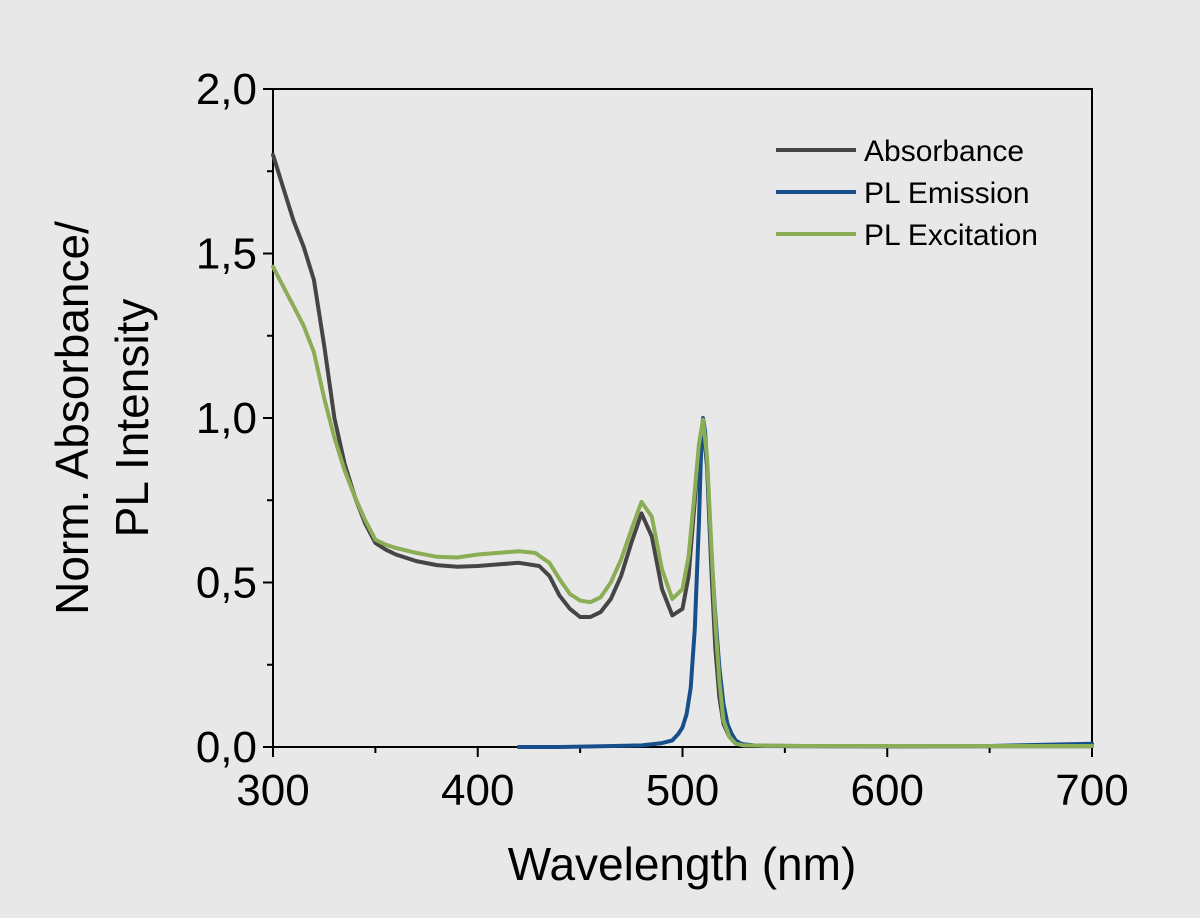 This screenshot has width=1200, height=918. I want to click on x-tick-label: 300, so click(272, 790).